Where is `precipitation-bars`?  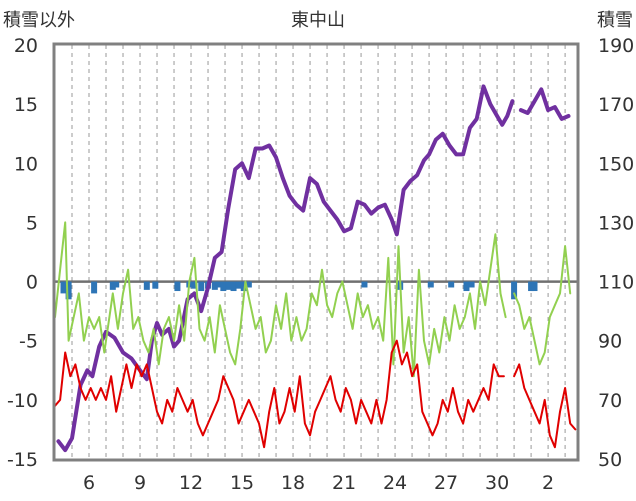 precipitation-bars is located at coordinates (299, 290).